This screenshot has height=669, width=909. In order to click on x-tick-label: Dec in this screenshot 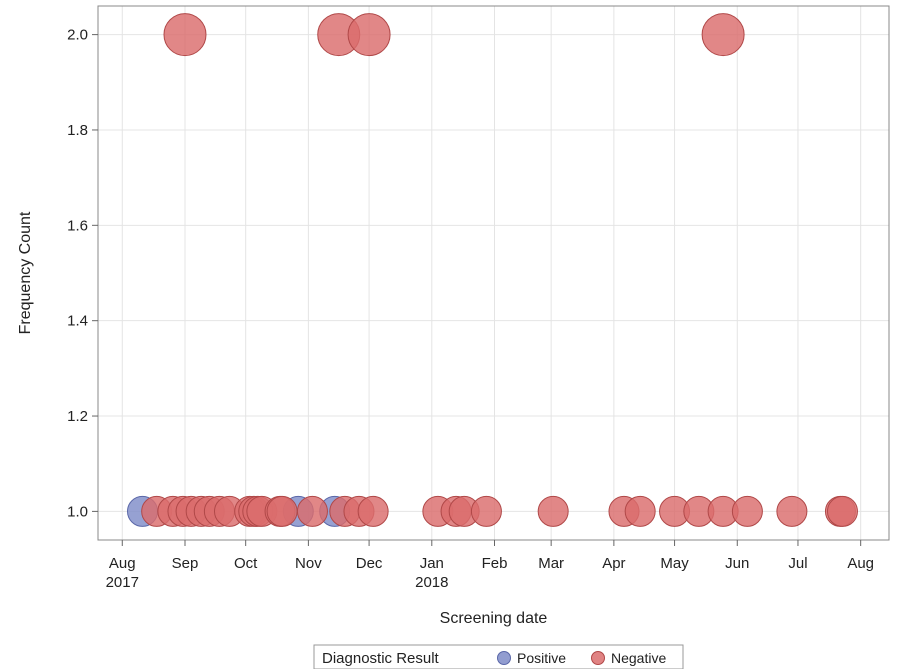, I will do `click(369, 563)`.